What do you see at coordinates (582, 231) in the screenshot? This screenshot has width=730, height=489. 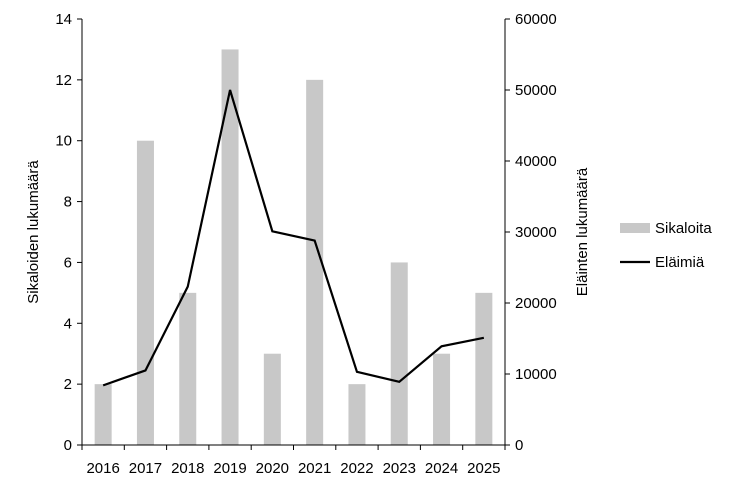 I see `y2-axis-title: Eläinten lukumäärä` at bounding box center [582, 231].